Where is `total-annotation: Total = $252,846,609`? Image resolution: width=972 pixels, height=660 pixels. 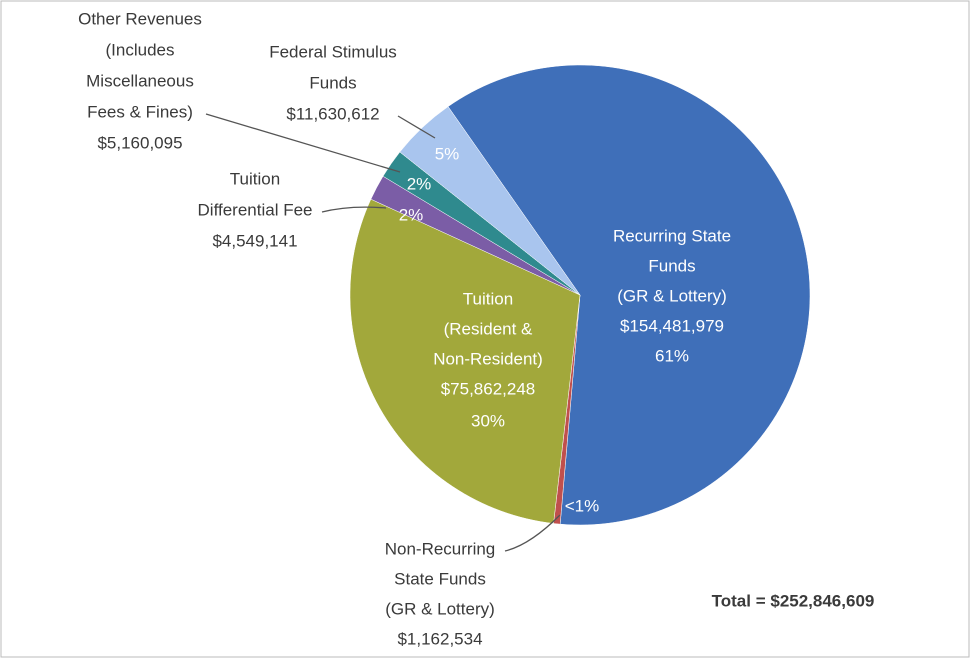
total-annotation: Total = $252,846,609 is located at coordinates (793, 600).